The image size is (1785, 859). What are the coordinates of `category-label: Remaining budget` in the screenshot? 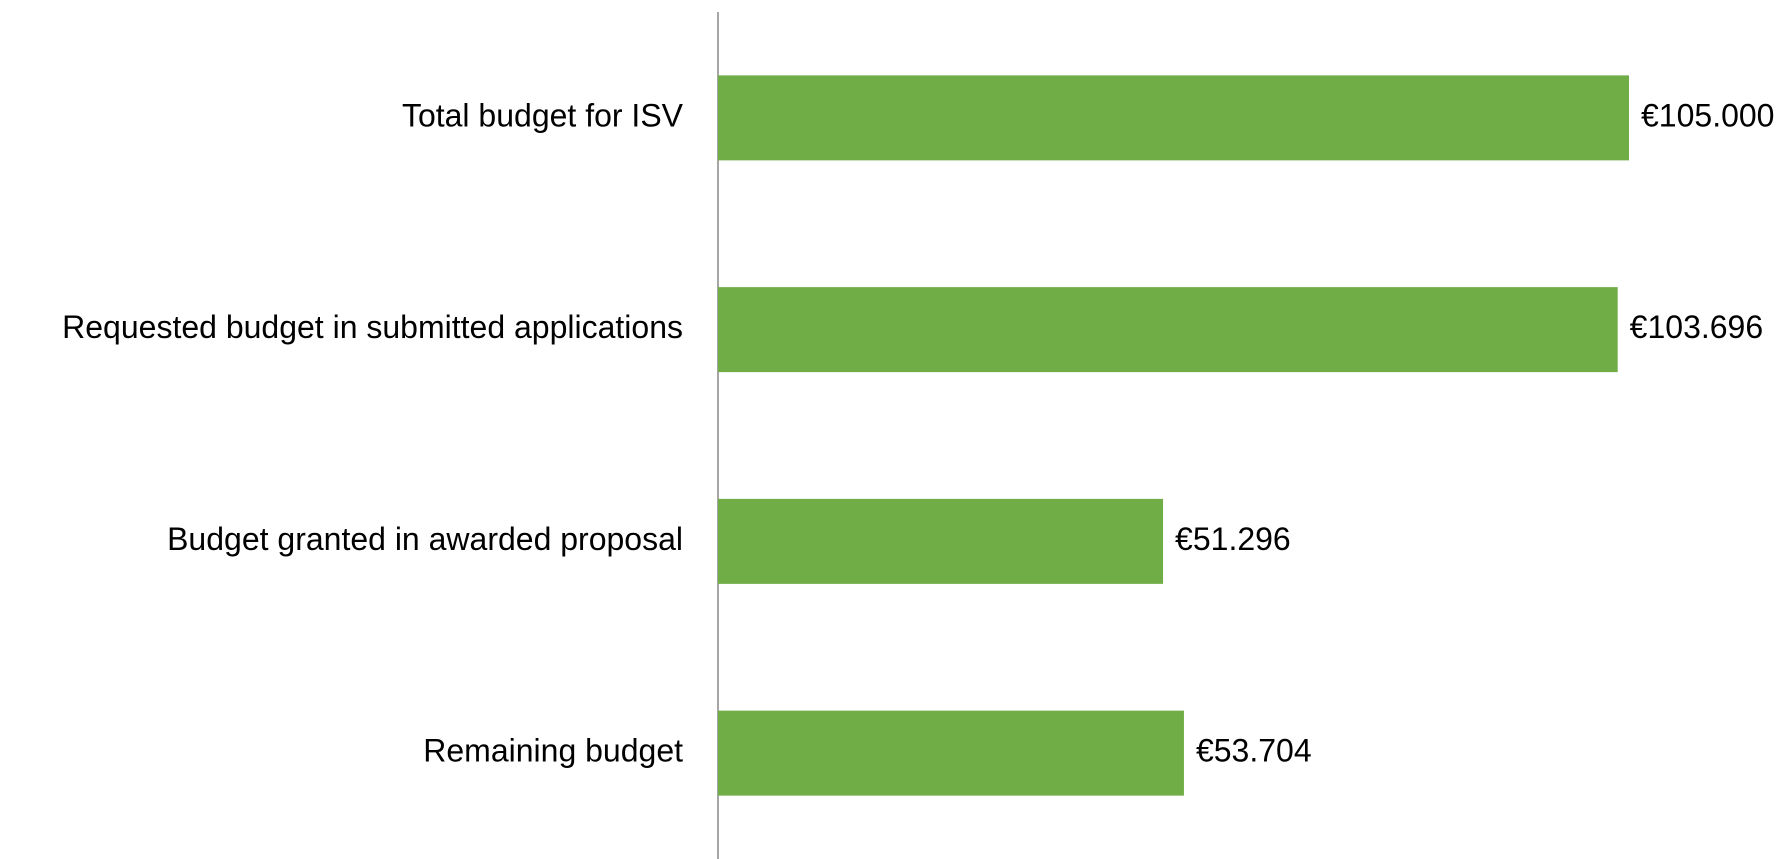 It's located at (553, 751).